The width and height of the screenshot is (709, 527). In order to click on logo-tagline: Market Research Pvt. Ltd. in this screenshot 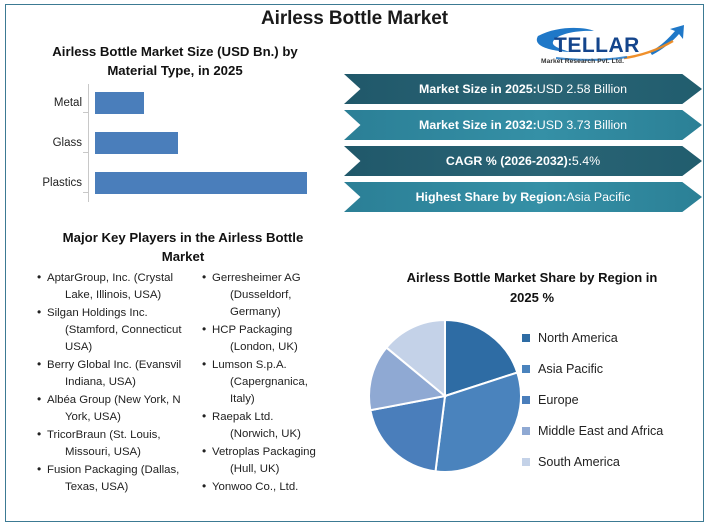, I will do `click(583, 61)`.